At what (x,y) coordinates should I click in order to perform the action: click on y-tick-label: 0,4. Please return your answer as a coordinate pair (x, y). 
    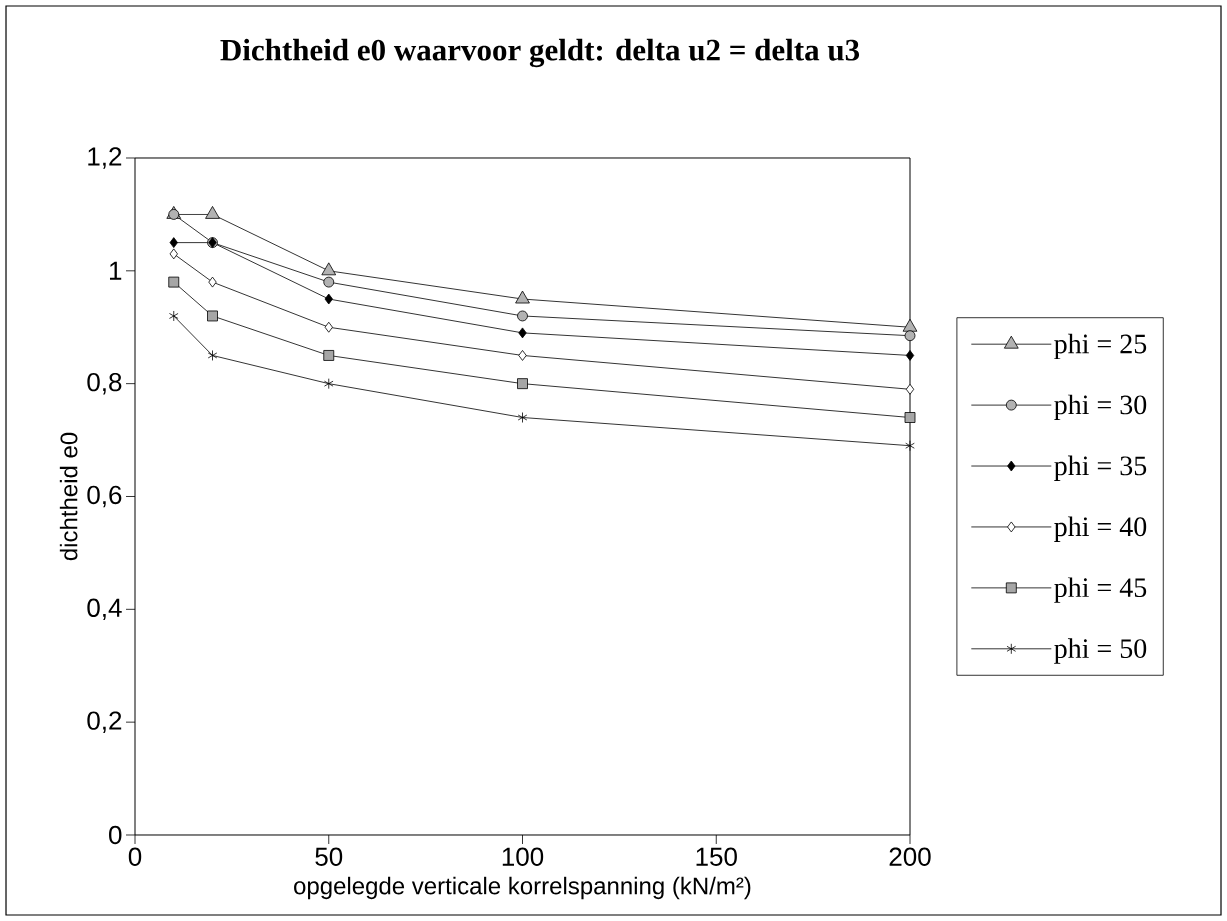
    Looking at the image, I should click on (104, 609).